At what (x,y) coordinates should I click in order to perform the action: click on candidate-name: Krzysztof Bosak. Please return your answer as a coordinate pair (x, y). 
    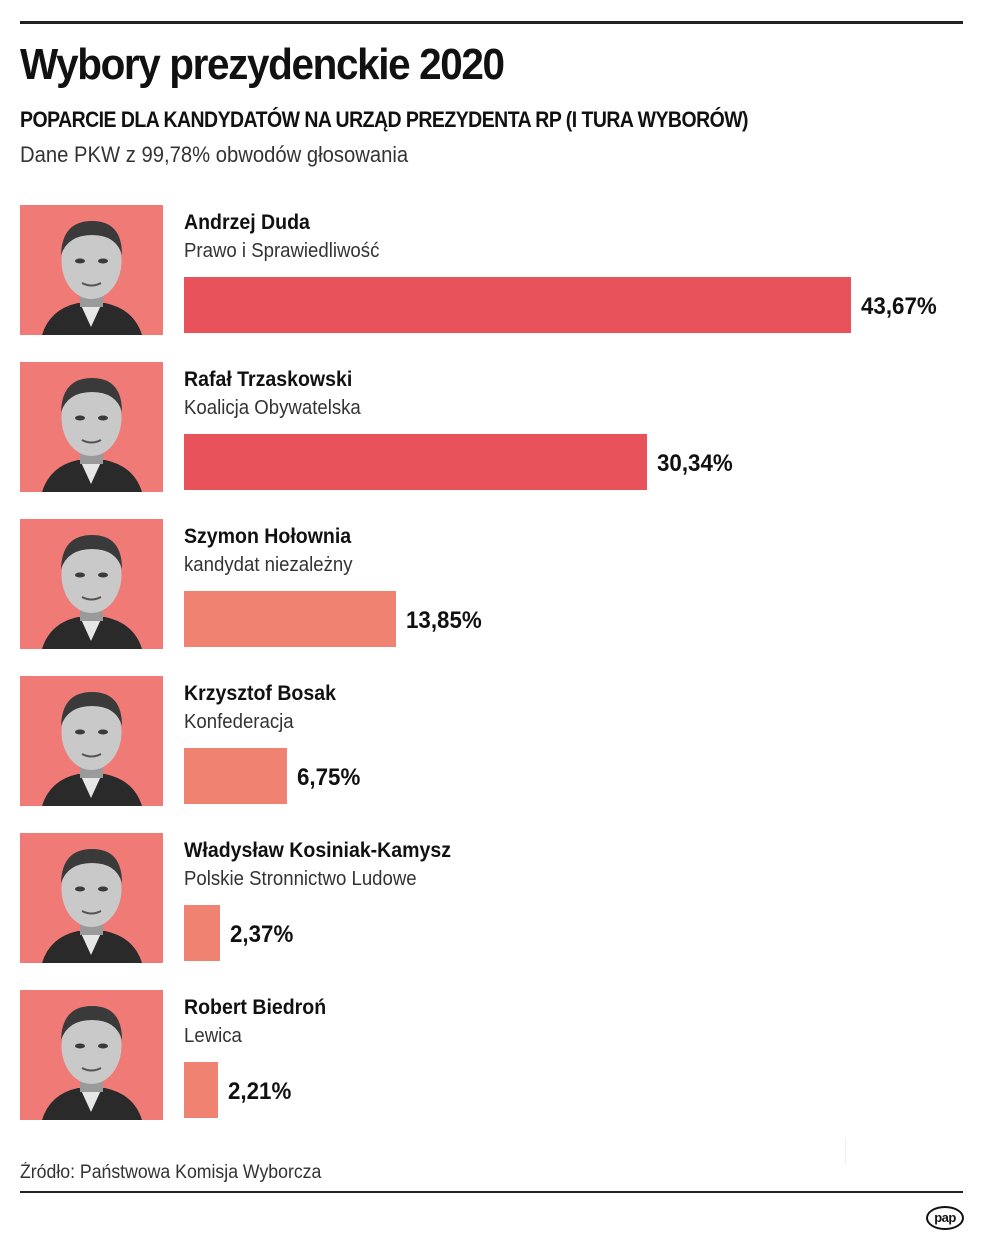
    Looking at the image, I should click on (260, 693).